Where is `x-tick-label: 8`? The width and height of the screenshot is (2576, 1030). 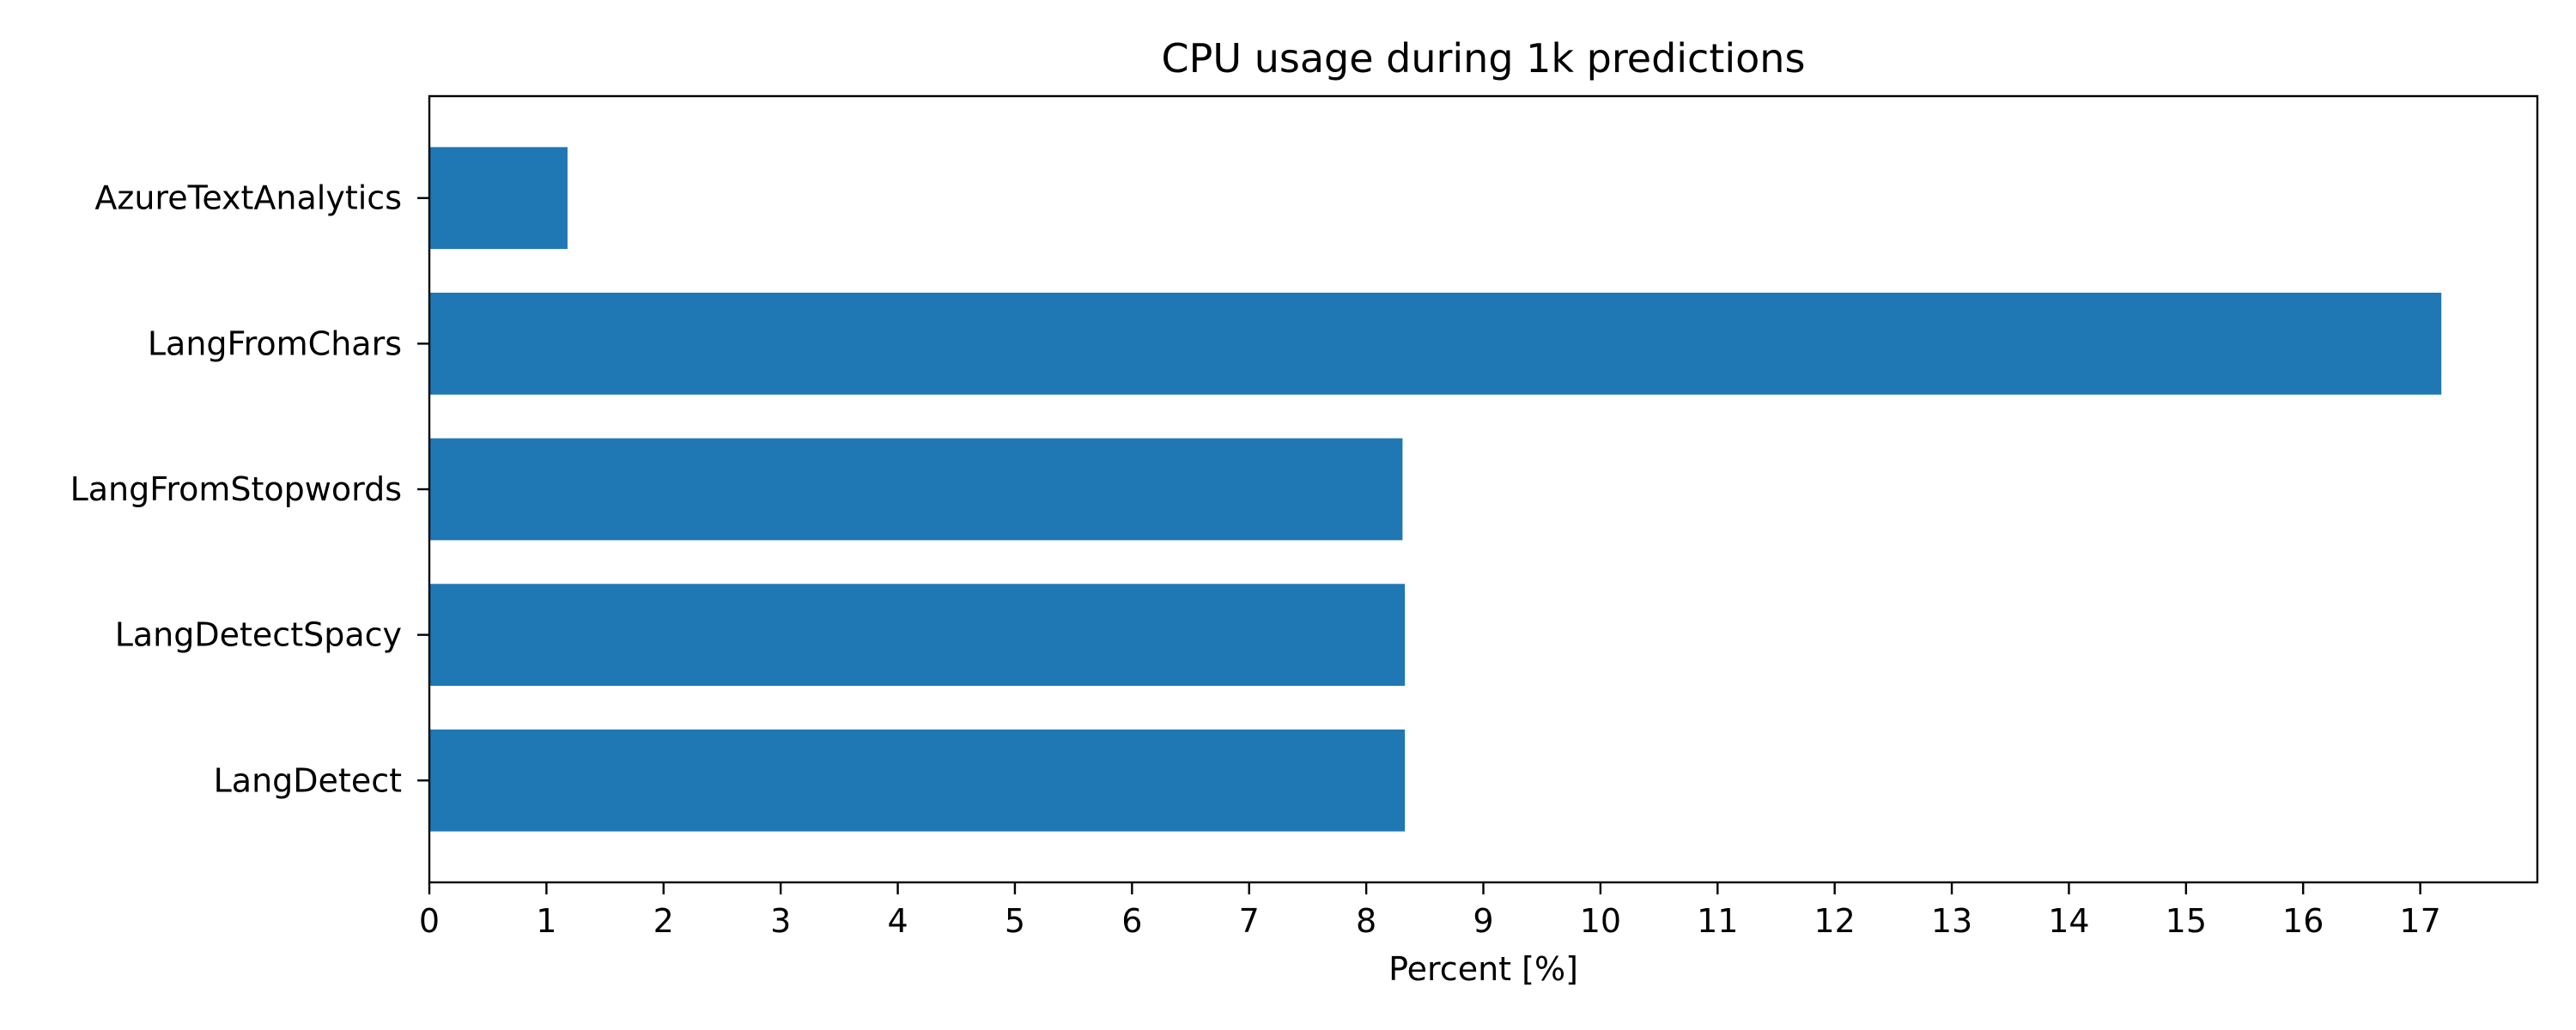
x-tick-label: 8 is located at coordinates (1366, 921).